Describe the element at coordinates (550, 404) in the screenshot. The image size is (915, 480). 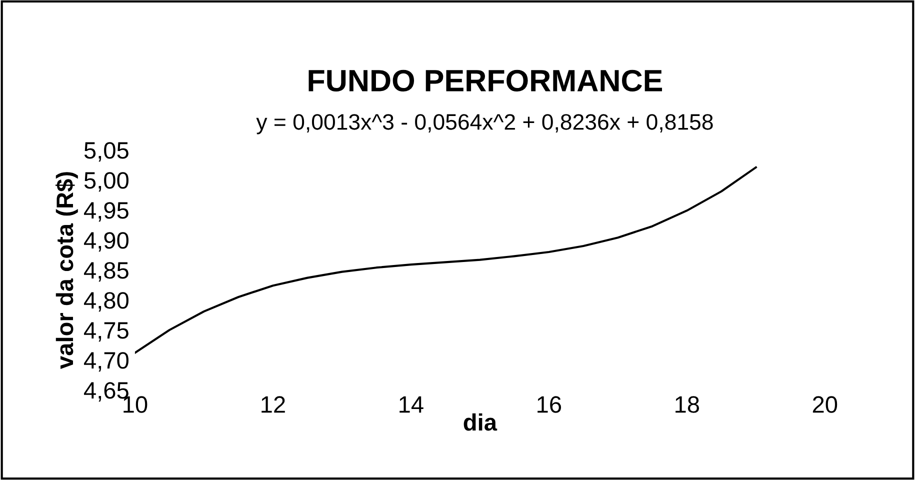
I see `x-tick-label: 16` at that location.